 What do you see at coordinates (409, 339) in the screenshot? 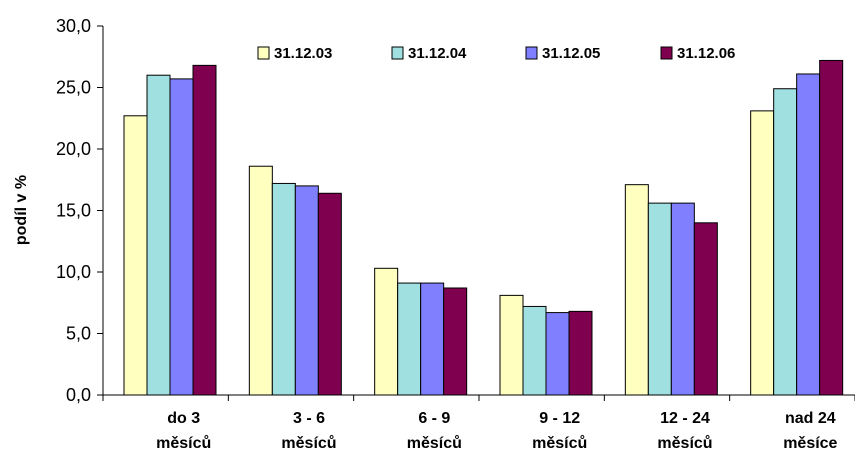
I see `bar-31.12.04-2` at bounding box center [409, 339].